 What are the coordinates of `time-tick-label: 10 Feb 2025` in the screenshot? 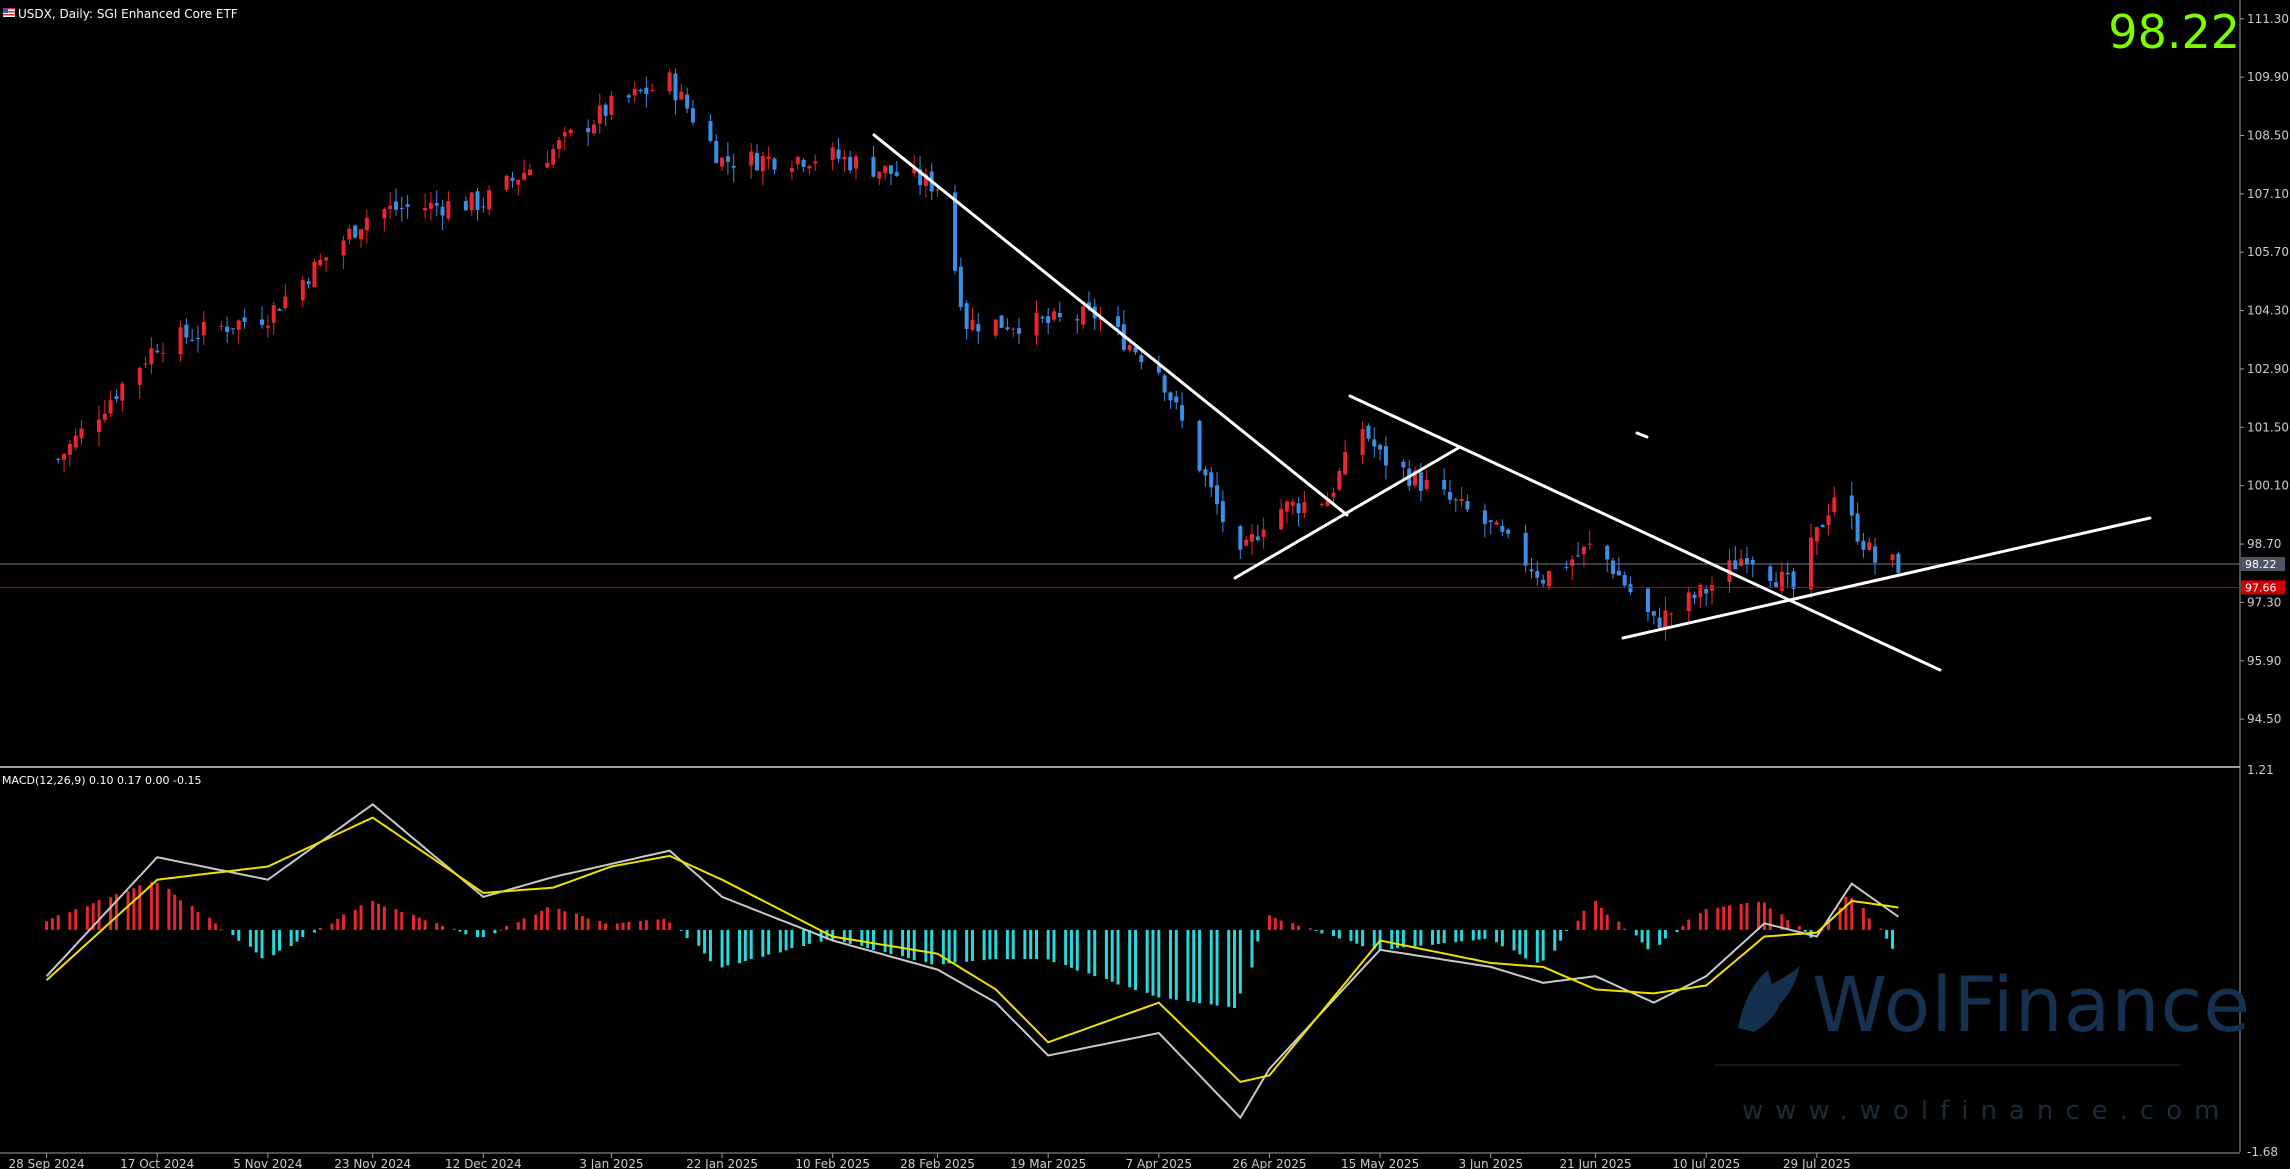 It's located at (832, 1163).